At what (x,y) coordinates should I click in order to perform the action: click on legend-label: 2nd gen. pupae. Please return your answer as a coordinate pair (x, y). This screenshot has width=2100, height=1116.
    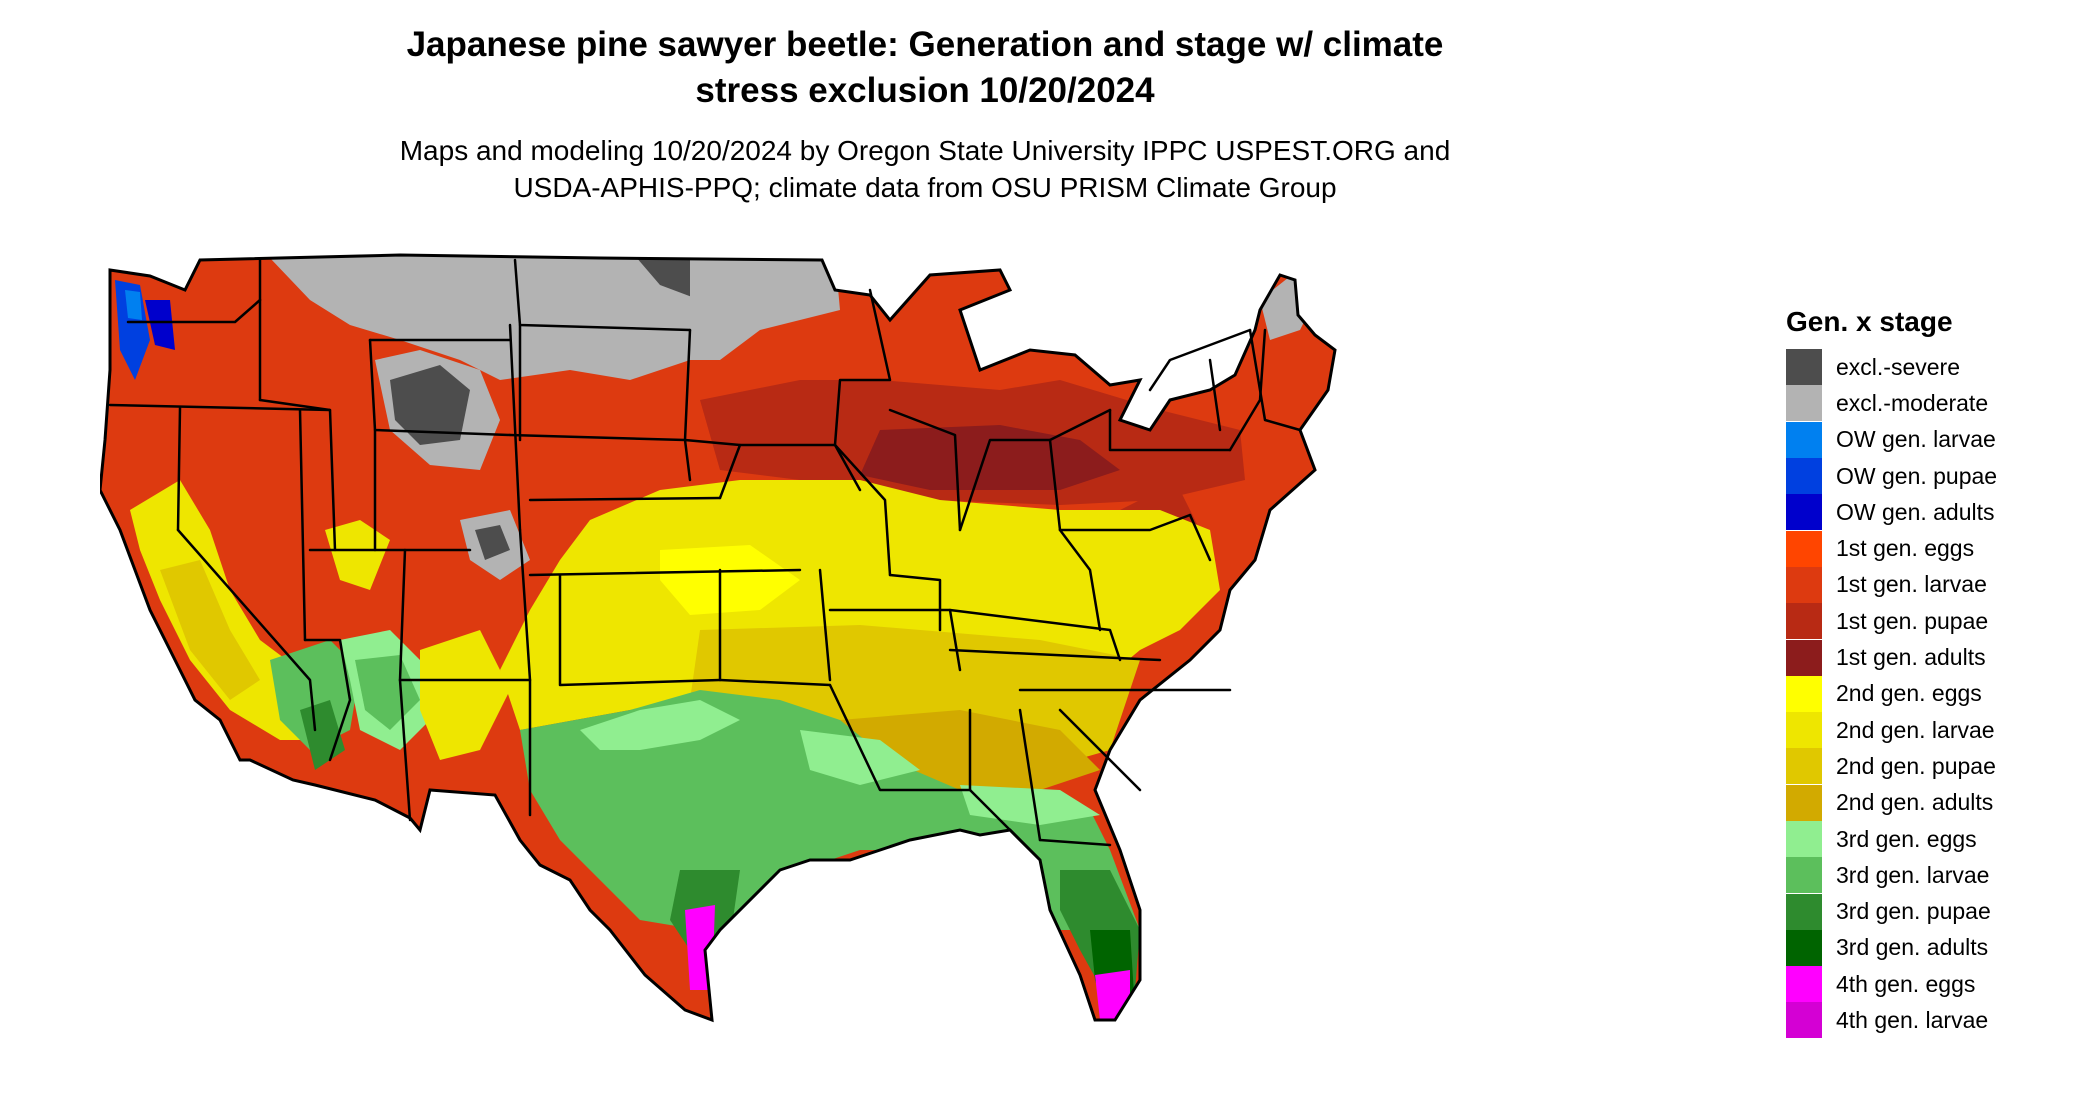
    Looking at the image, I should click on (1916, 765).